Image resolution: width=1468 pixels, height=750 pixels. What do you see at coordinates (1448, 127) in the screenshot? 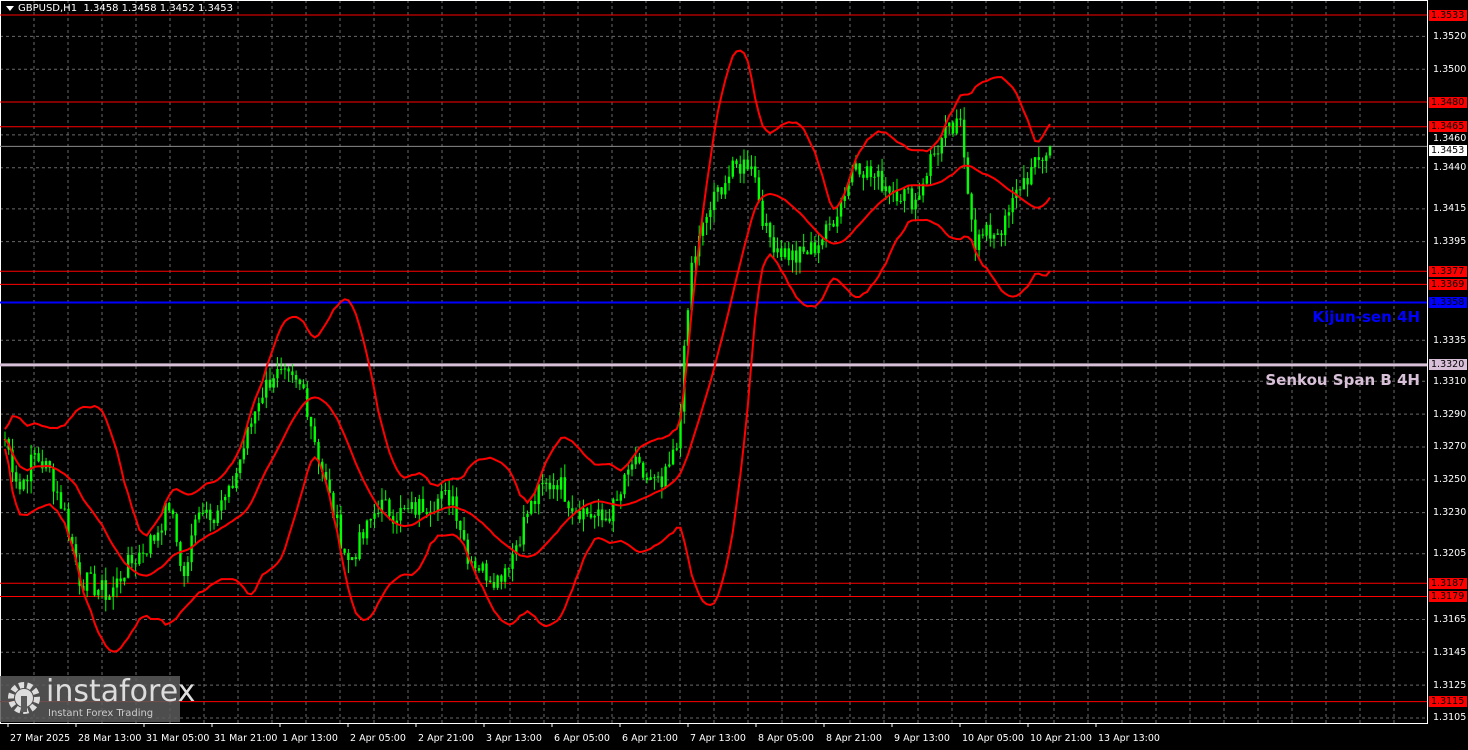
I see `level-price-tag: 1.3465` at bounding box center [1448, 127].